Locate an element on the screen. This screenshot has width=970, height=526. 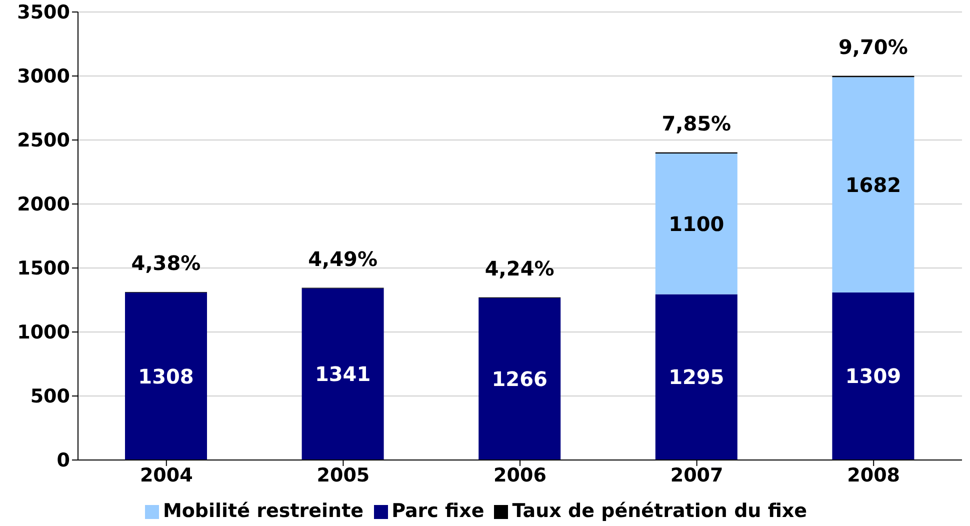
y-tick-label: 1000 is located at coordinates (43, 333).